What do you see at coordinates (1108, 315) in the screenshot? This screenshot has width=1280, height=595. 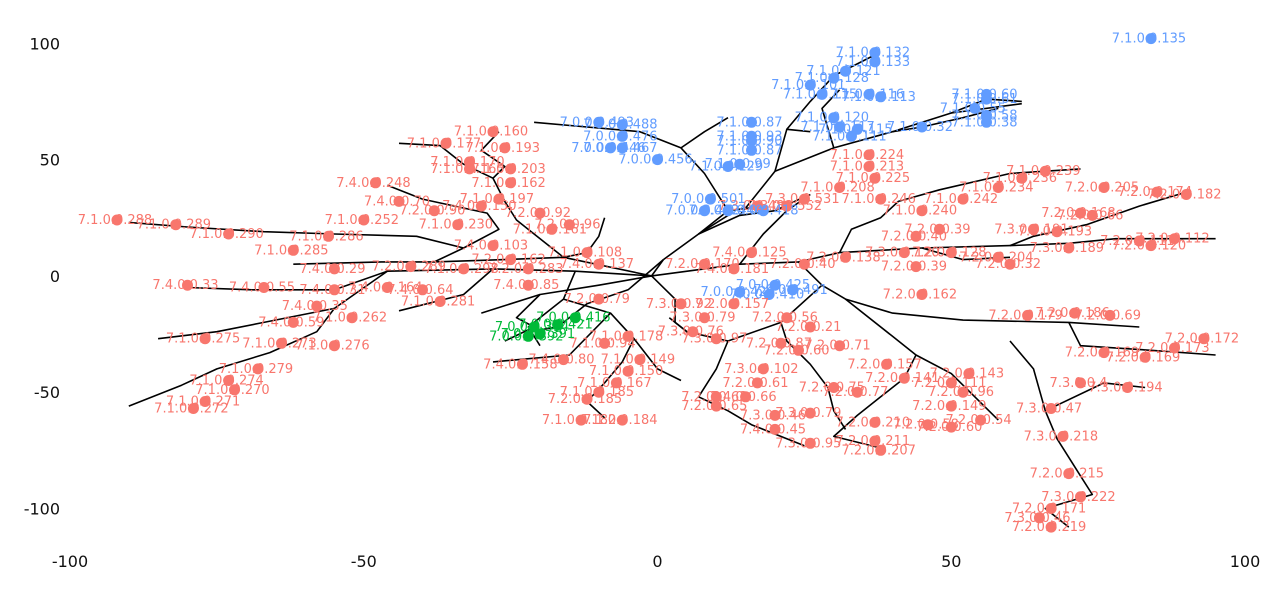 I see `tree-node-label: 7.2.0.0.69` at bounding box center [1108, 315].